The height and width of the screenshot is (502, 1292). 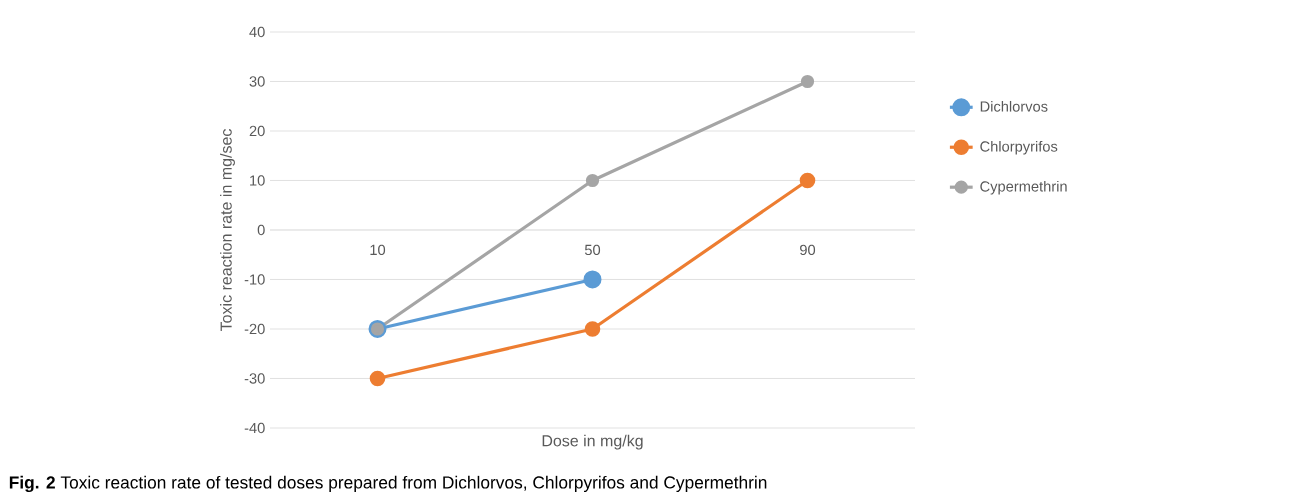 I want to click on legend-label: Chlorpyrifos, so click(x=1019, y=147).